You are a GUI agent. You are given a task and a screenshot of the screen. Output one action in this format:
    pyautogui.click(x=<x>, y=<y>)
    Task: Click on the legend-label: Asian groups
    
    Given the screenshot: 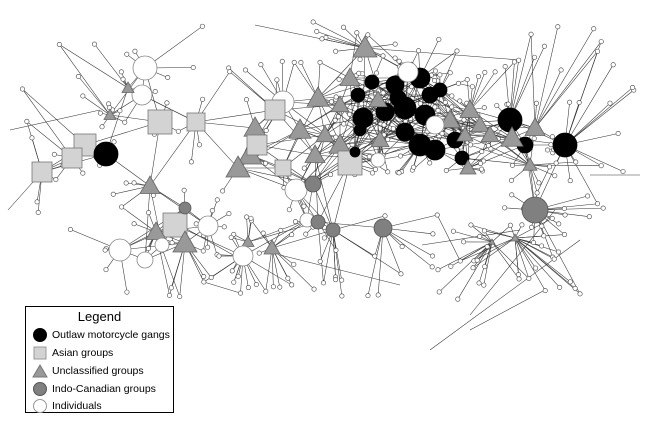 What is the action you would take?
    pyautogui.click(x=83, y=353)
    